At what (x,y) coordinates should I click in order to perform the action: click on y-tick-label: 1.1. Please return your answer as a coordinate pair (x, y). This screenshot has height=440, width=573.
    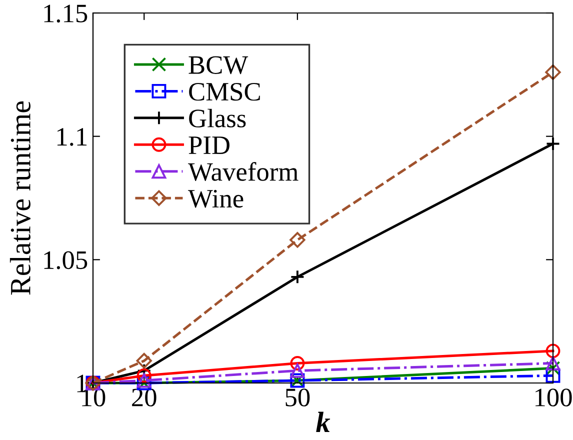
    Looking at the image, I should click on (72, 137).